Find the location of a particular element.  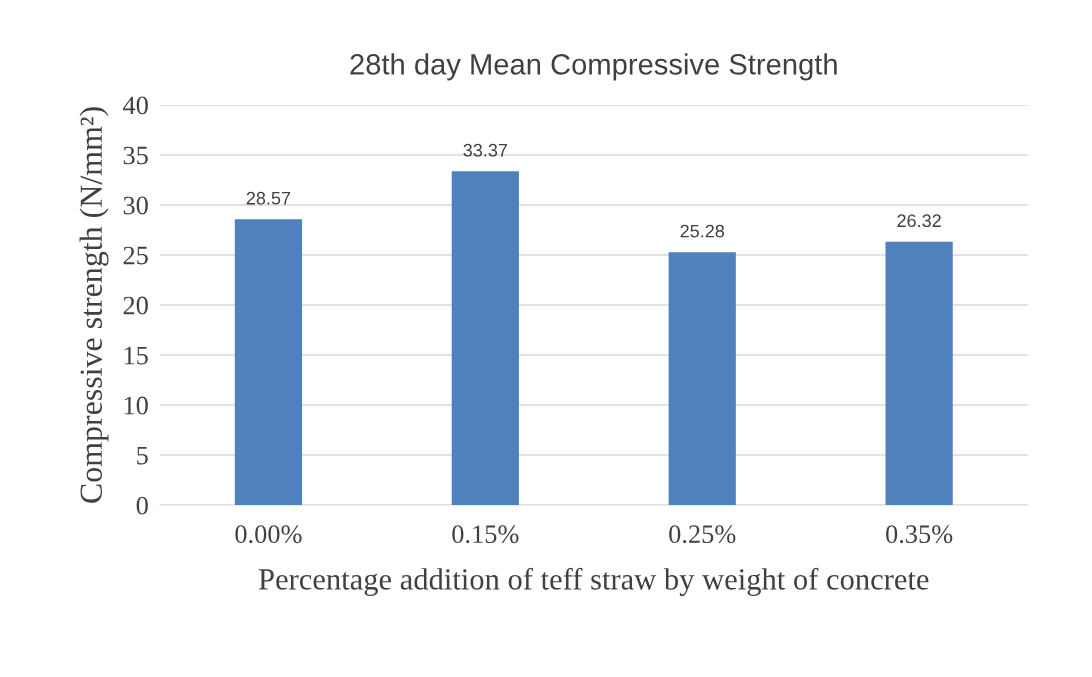

y-tick-label: 25 is located at coordinates (135, 255).